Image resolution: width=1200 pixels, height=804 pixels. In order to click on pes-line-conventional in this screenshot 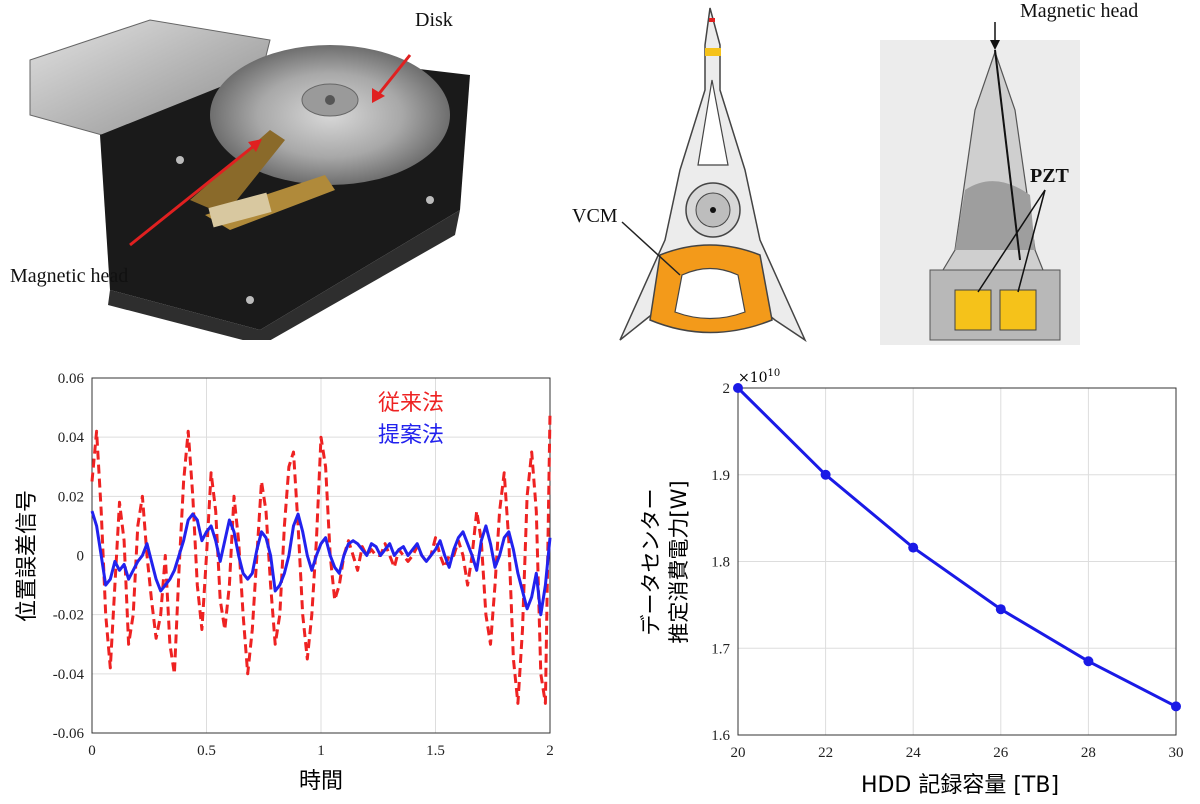, I will do `click(321, 559)`.